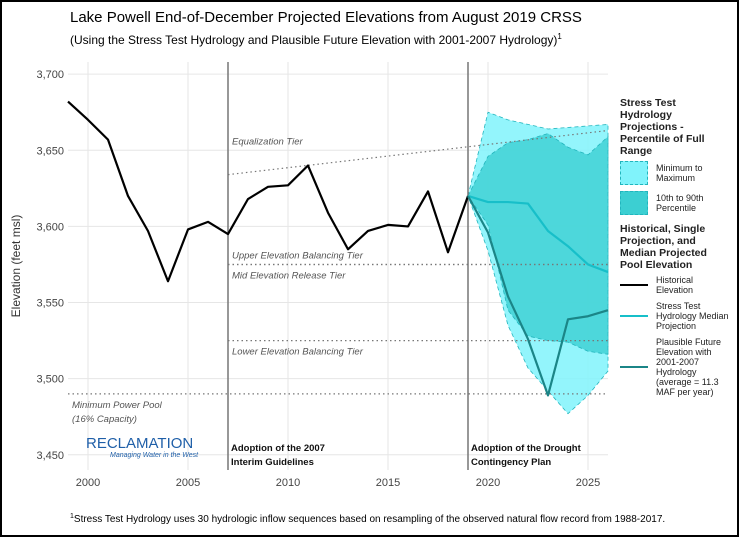 This screenshot has height=537, width=739. I want to click on subtitle-marker: 1, so click(559, 36).